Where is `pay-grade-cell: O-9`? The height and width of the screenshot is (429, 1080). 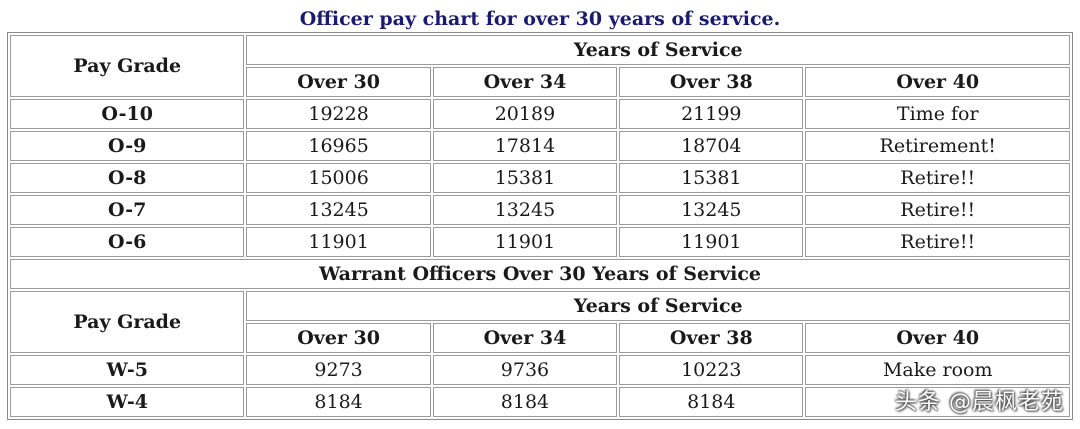
pay-grade-cell: O-9 is located at coordinates (127, 146).